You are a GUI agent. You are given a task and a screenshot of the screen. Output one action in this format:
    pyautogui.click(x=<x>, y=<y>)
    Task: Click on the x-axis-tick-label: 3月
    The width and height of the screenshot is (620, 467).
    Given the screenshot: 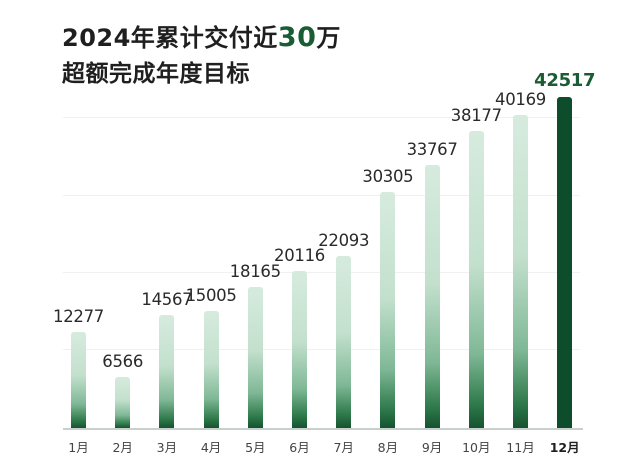 What is the action you would take?
    pyautogui.click(x=167, y=447)
    